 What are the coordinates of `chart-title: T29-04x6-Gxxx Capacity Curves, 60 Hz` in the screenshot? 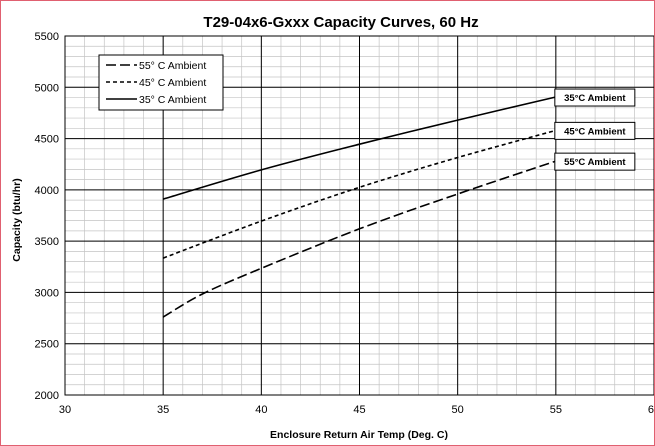 It's located at (340, 22).